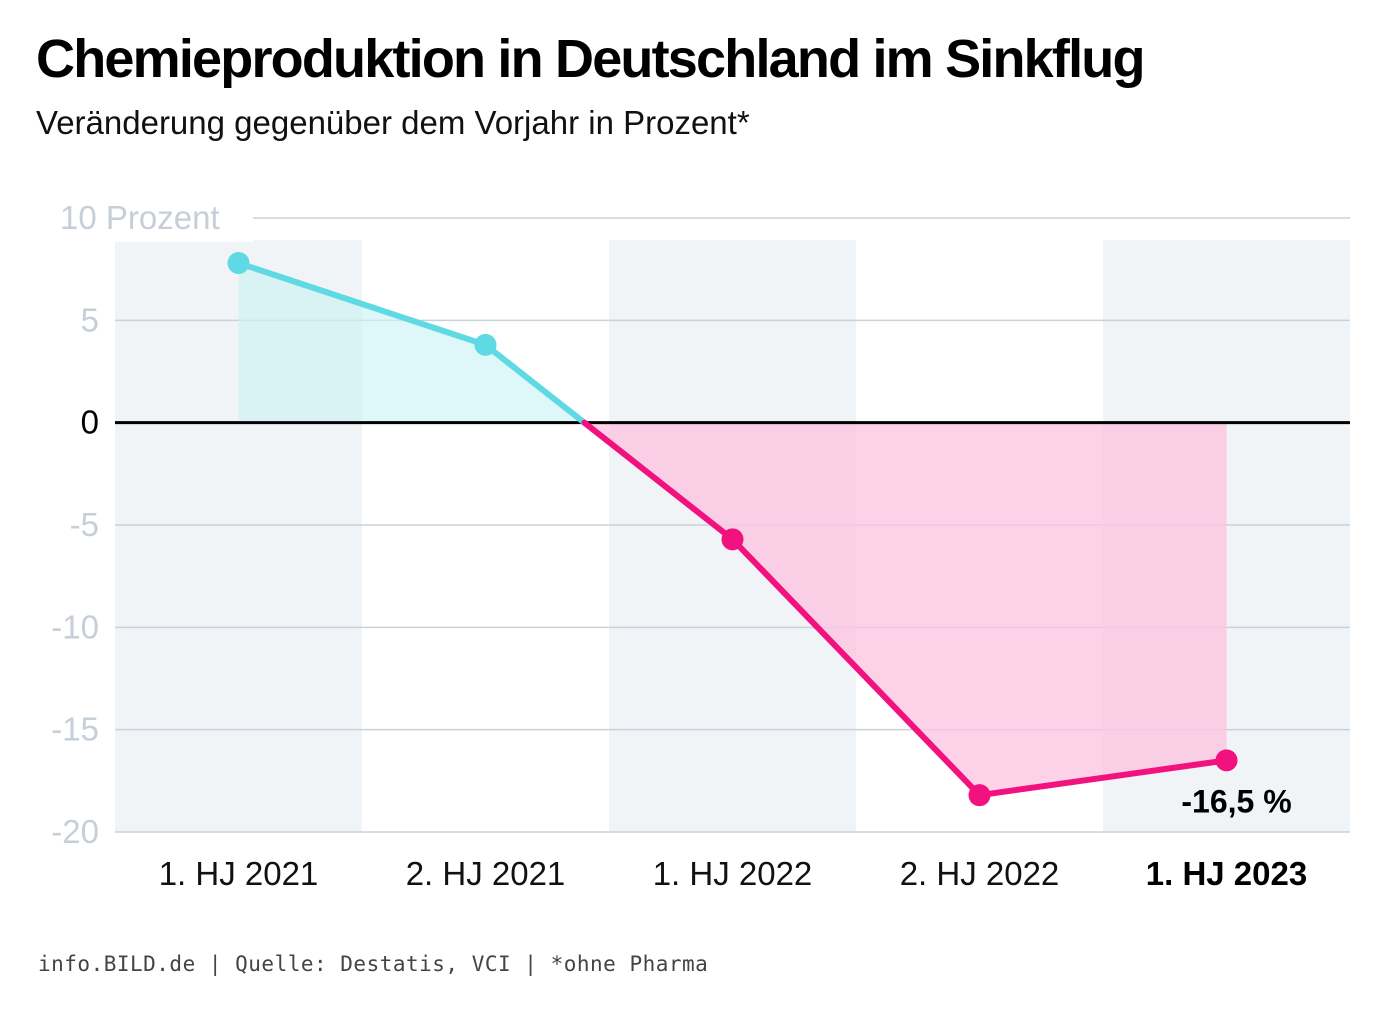  Describe the element at coordinates (140, 217) in the screenshot. I see `y-tick-label: 10 Prozent` at that location.